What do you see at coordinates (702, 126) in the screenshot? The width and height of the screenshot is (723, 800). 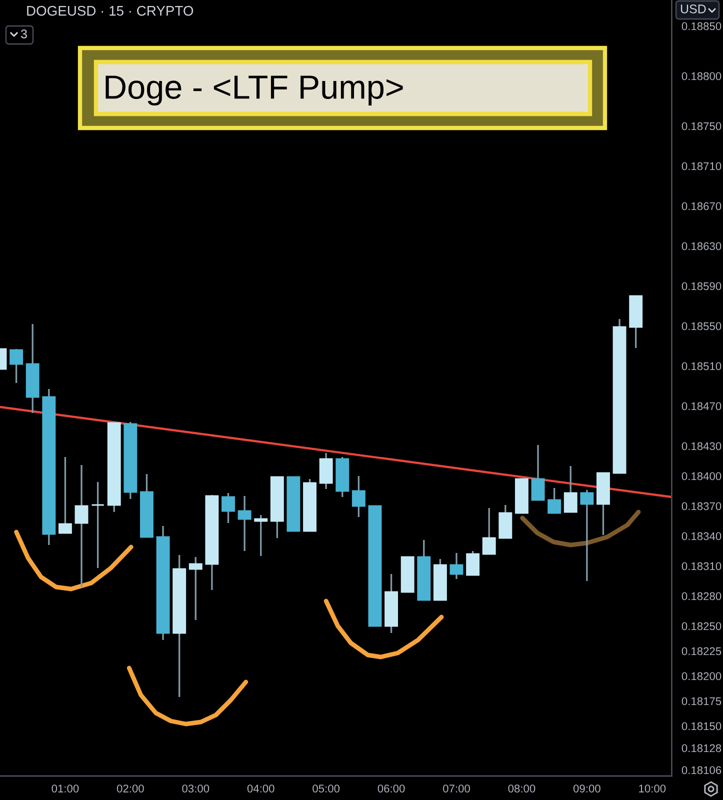 I see `y-tick-label: 0.18750` at bounding box center [702, 126].